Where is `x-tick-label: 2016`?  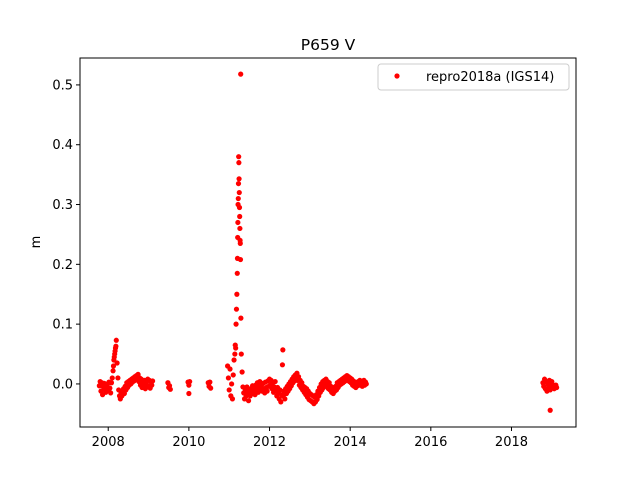 x-tick-label: 2016 is located at coordinates (430, 442).